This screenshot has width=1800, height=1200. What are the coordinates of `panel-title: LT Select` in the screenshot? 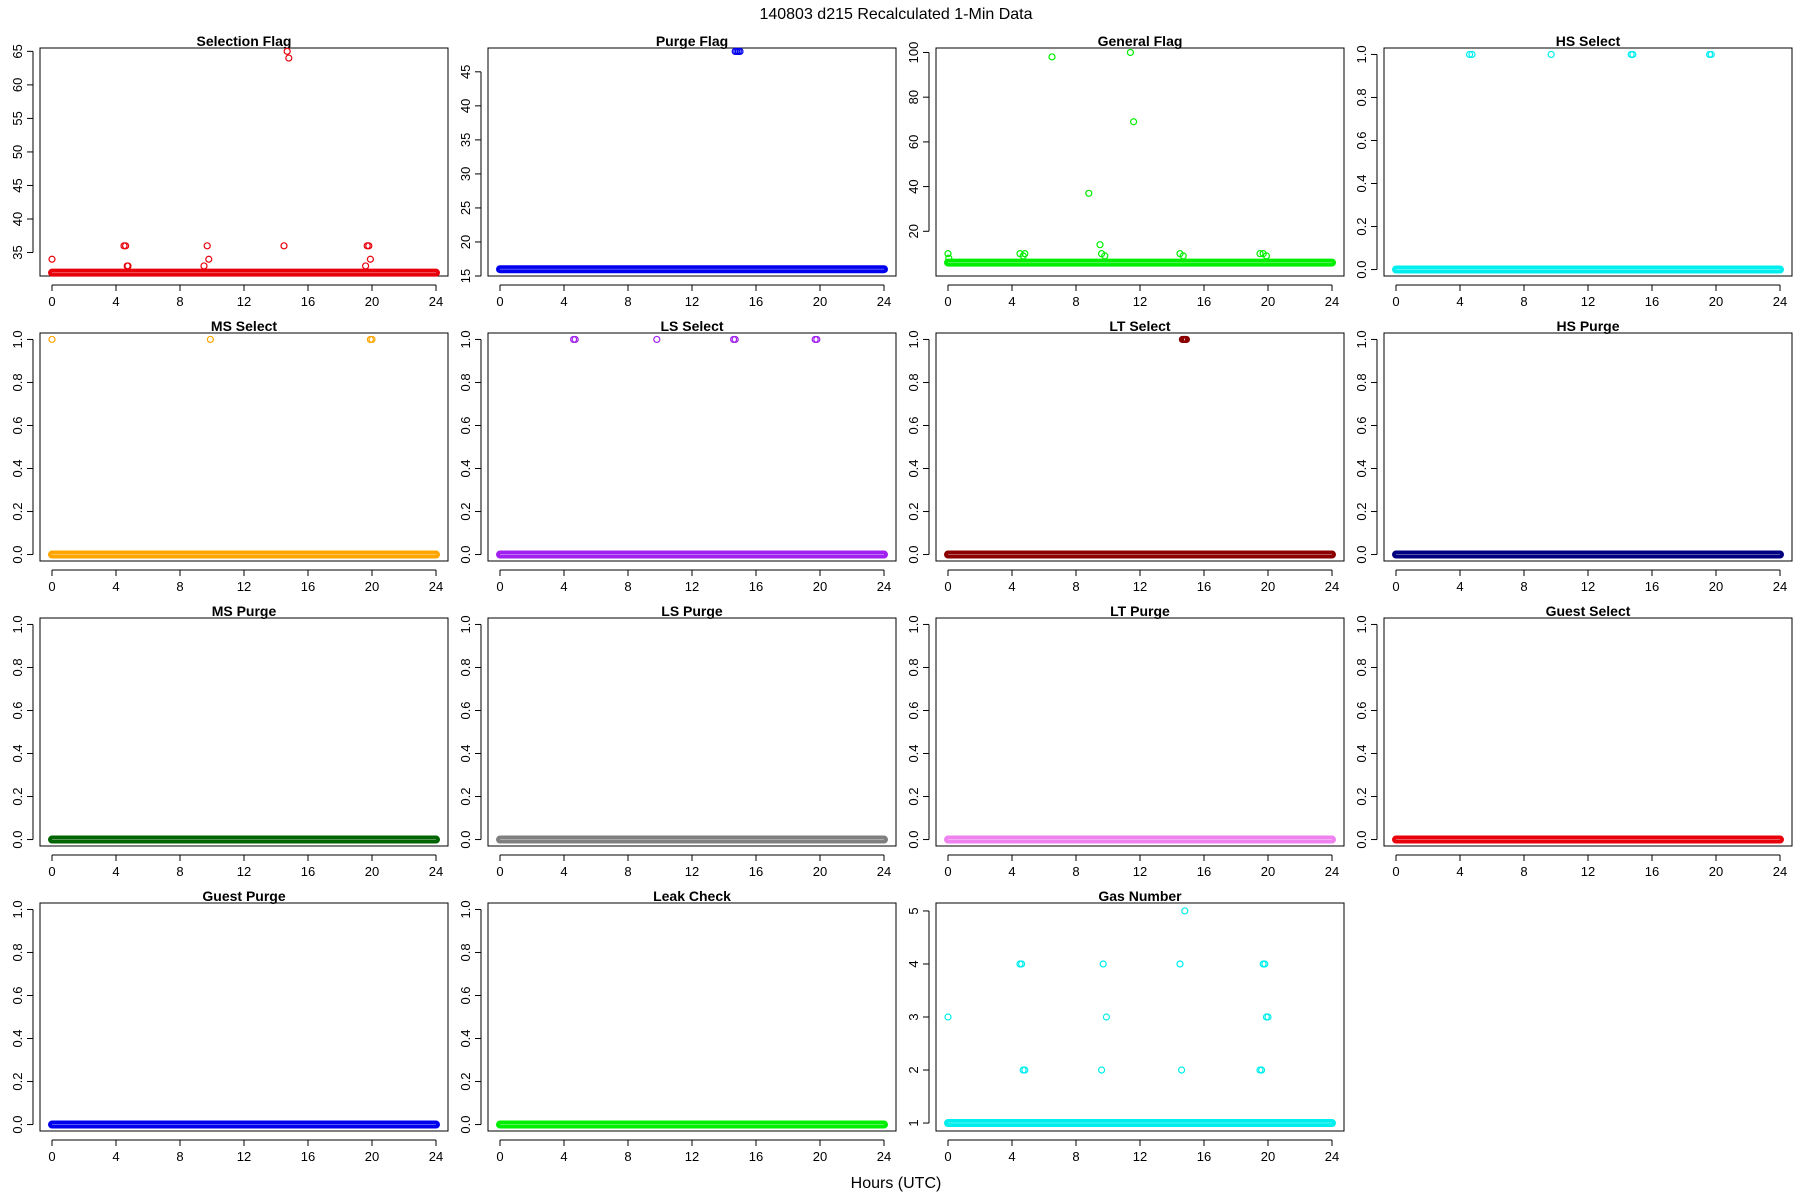 It's located at (1140, 326).